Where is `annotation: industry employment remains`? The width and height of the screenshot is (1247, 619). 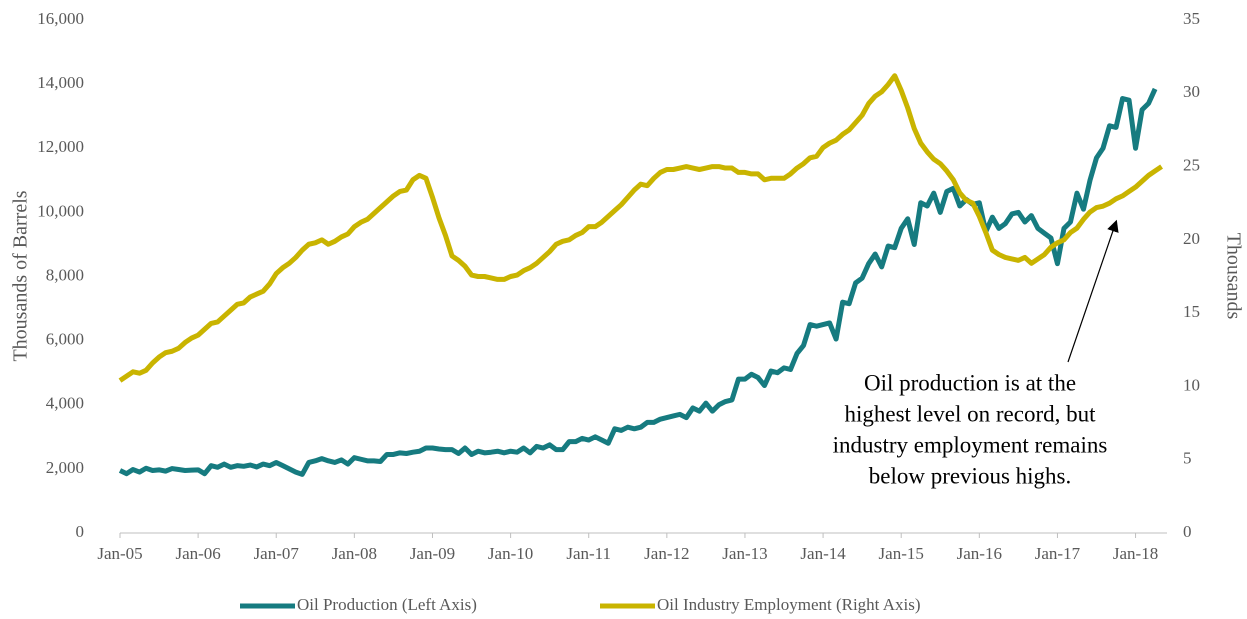 annotation: industry employment remains is located at coordinates (970, 444).